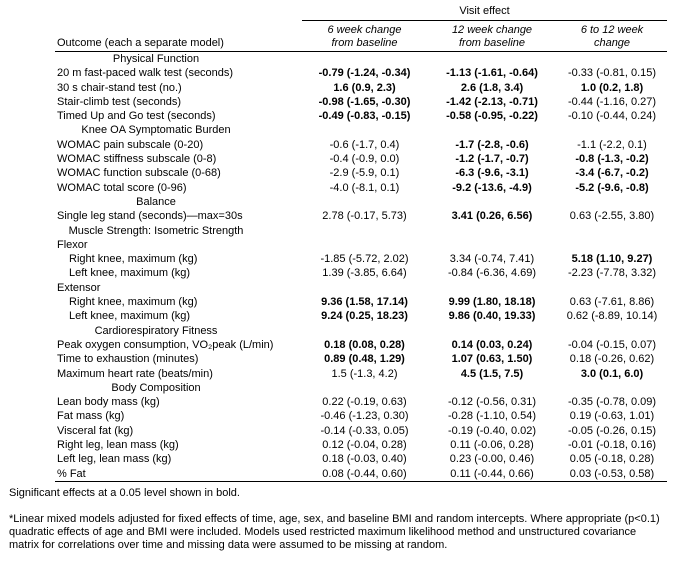 Image resolution: width=677 pixels, height=566 pixels. What do you see at coordinates (364, 373) in the screenshot?
I see `value-cell: 1.5 (-1.3, 4.2)` at bounding box center [364, 373].